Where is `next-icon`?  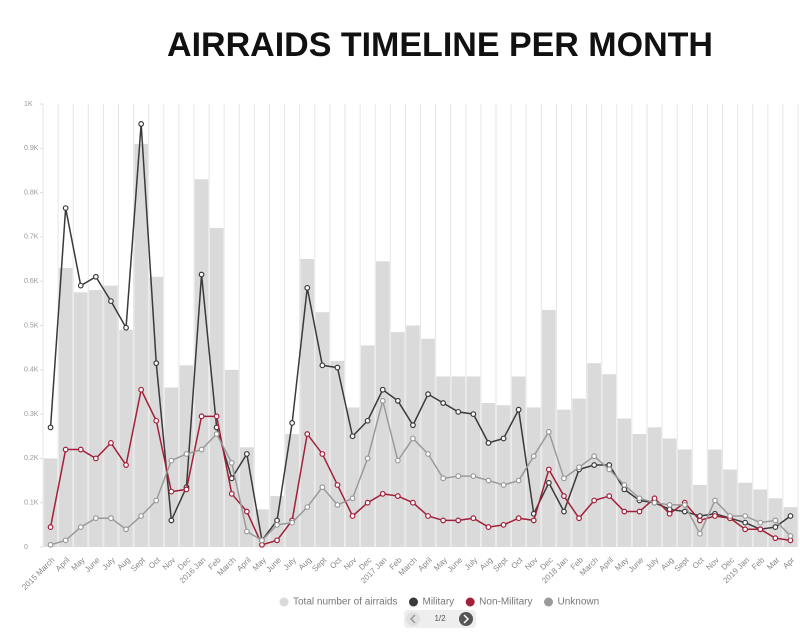
next-icon is located at coordinates (466, 619).